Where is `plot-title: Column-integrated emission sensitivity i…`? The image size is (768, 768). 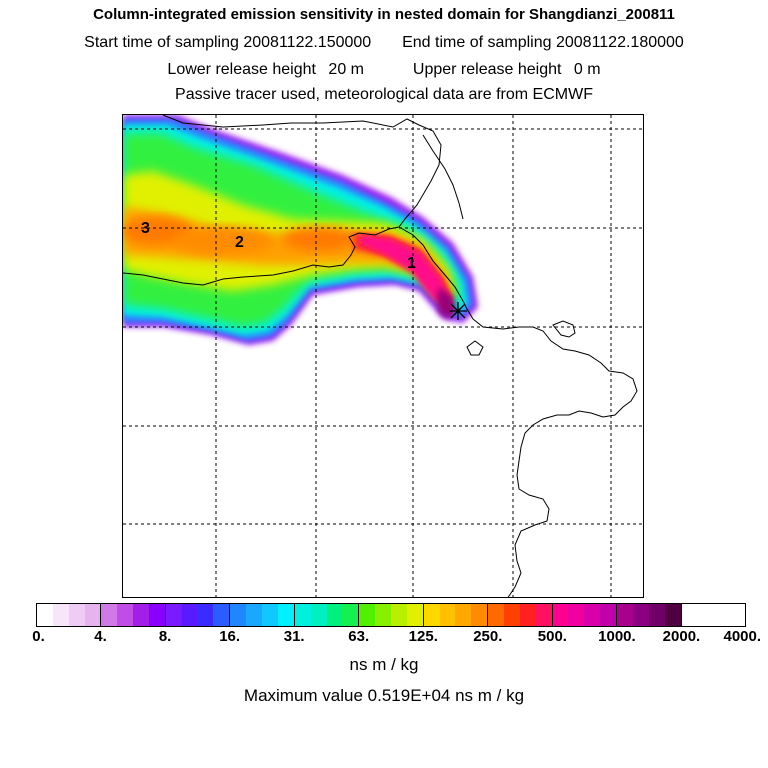 plot-title: Column-integrated emission sensitivity i… is located at coordinates (384, 14).